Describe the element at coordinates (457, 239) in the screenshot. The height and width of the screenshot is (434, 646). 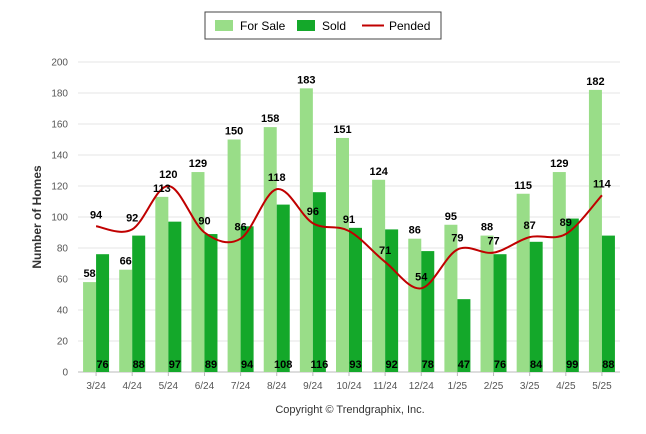
I see `pended-value-label: 79` at that location.